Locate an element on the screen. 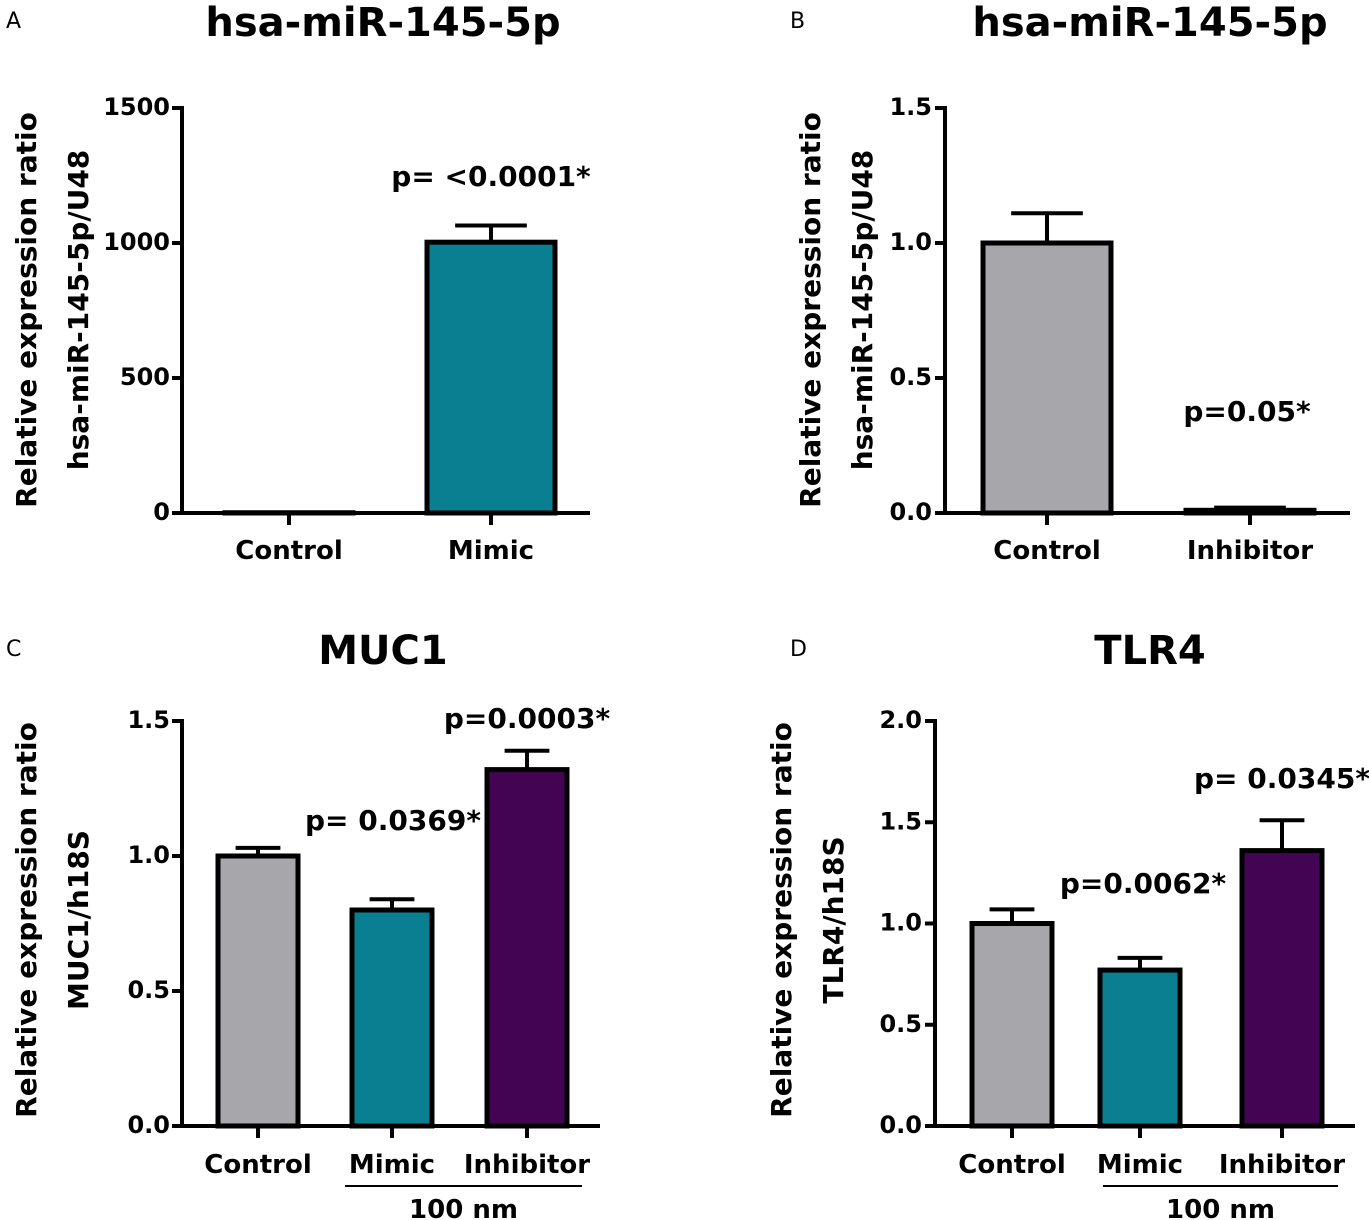  y-tick-label: 2.0 is located at coordinates (900, 720).